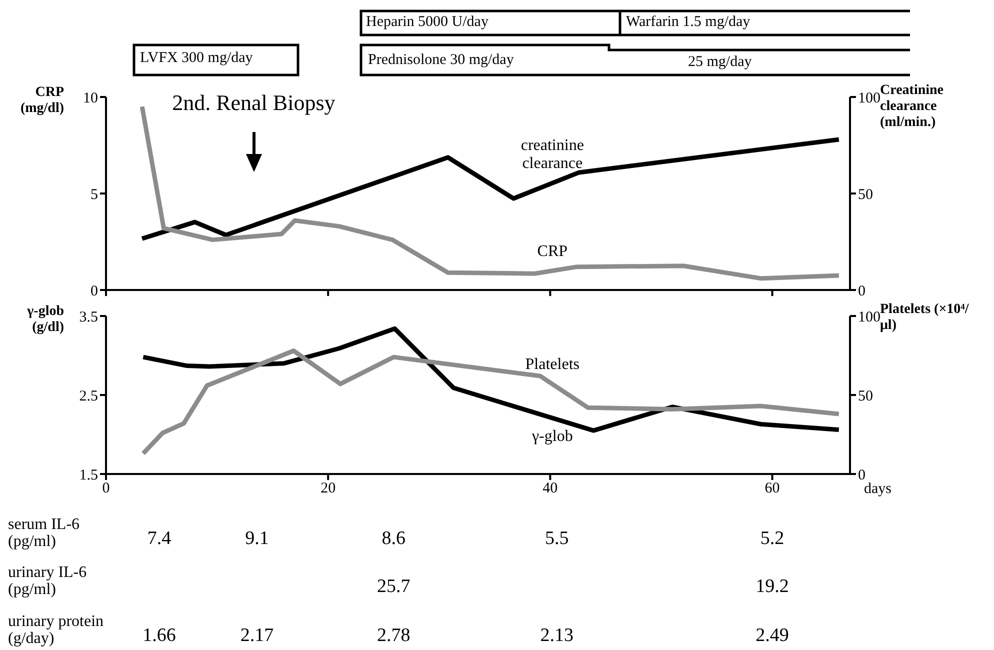 The width and height of the screenshot is (994, 650). Describe the element at coordinates (94, 291) in the screenshot. I see `y-tick-label: 0` at that location.